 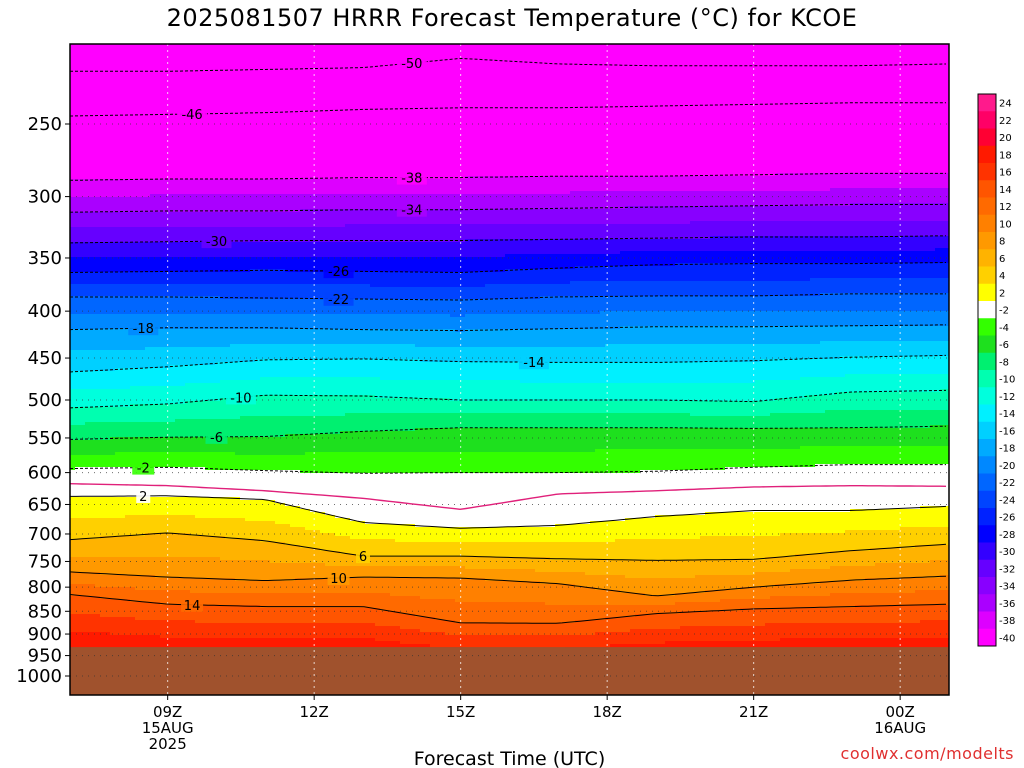 What do you see at coordinates (45, 587) in the screenshot?
I see `y-tick-label: 800` at bounding box center [45, 587].